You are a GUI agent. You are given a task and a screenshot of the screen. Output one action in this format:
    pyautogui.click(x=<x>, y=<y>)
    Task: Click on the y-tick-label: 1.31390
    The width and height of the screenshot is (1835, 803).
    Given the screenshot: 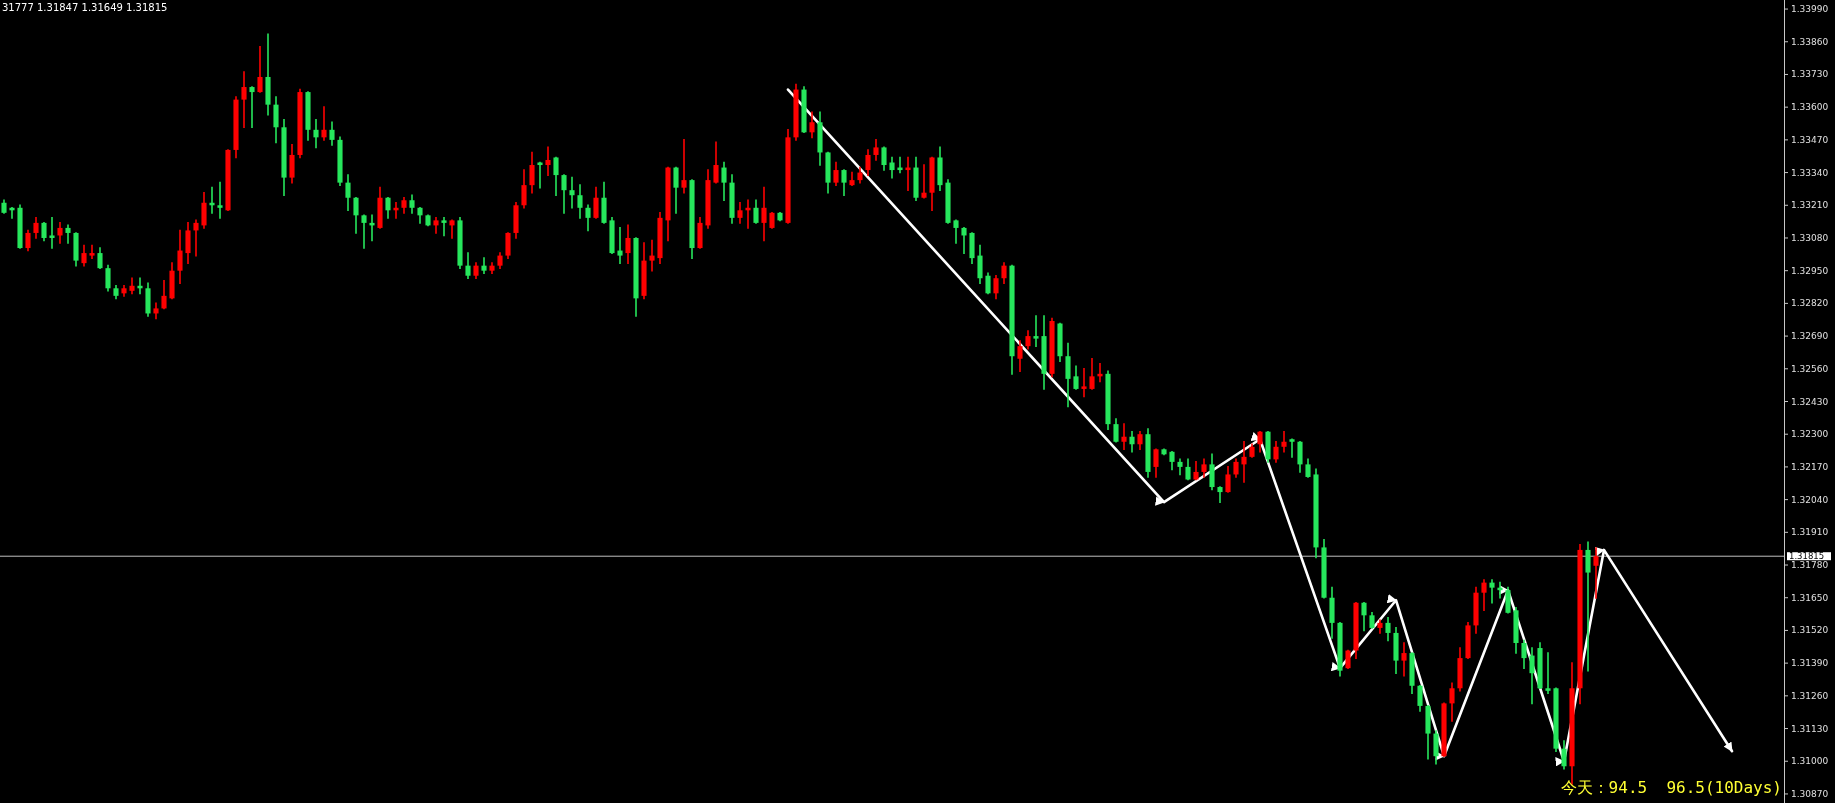 What is the action you would take?
    pyautogui.click(x=1810, y=663)
    